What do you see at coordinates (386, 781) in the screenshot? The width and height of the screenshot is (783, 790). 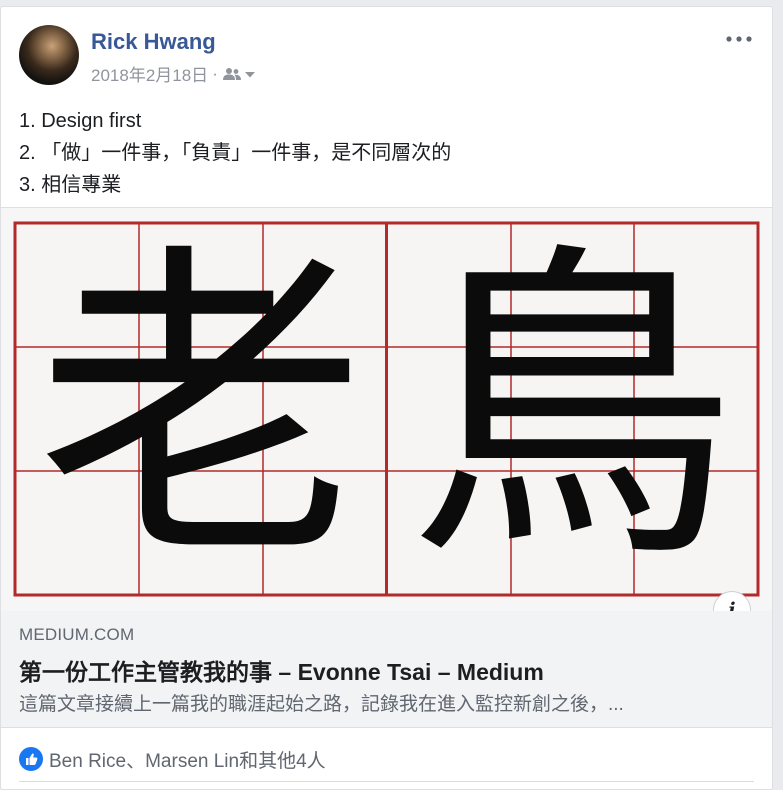 I see `divider` at bounding box center [386, 781].